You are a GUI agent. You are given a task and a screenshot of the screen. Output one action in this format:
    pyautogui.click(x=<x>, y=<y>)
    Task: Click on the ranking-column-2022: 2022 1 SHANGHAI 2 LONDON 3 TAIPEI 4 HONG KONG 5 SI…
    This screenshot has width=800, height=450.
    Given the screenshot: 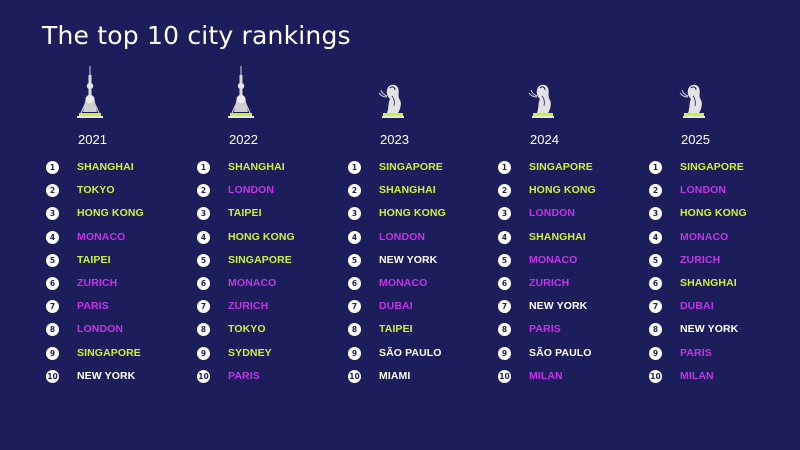 What is the action you would take?
    pyautogui.click(x=267, y=231)
    